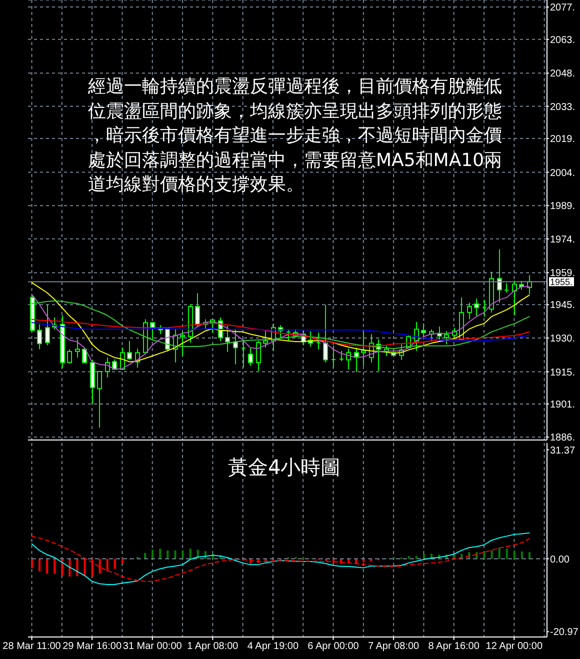 The image size is (580, 659). What do you see at coordinates (284, 467) in the screenshot?
I see `annotation: 黃金4小時圖` at bounding box center [284, 467].